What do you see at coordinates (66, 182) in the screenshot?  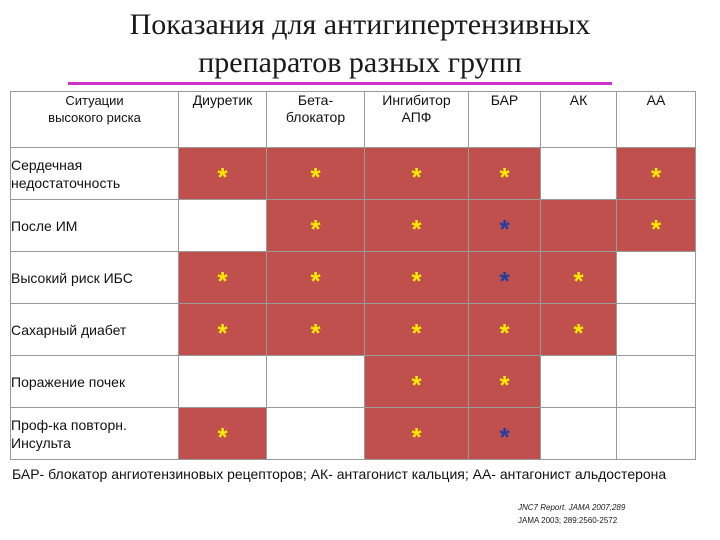 I see `row-label-line: недостаточность` at bounding box center [66, 182].